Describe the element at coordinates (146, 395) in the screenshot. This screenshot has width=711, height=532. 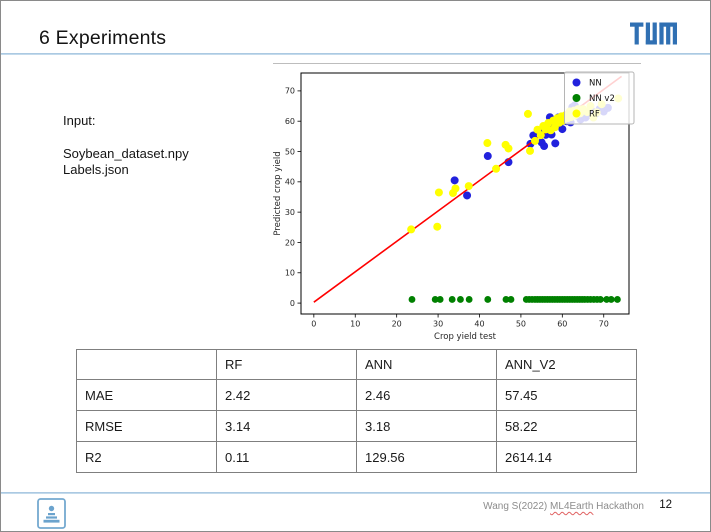
I see `table-row-label: MAE` at that location.